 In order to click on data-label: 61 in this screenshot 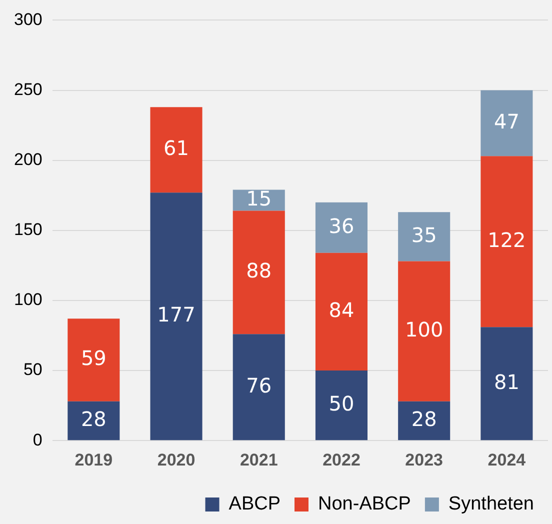, I will do `click(176, 148)`.